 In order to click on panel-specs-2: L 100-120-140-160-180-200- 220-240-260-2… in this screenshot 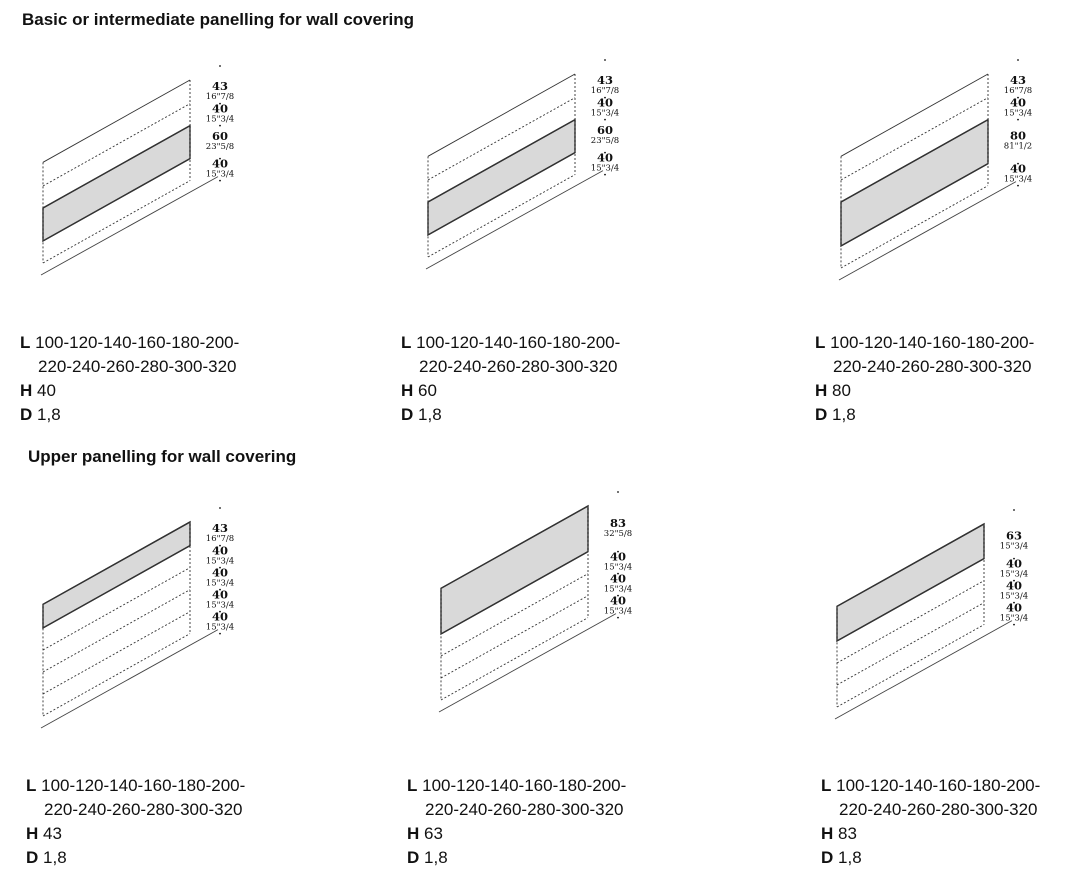, I will do `click(510, 379)`.